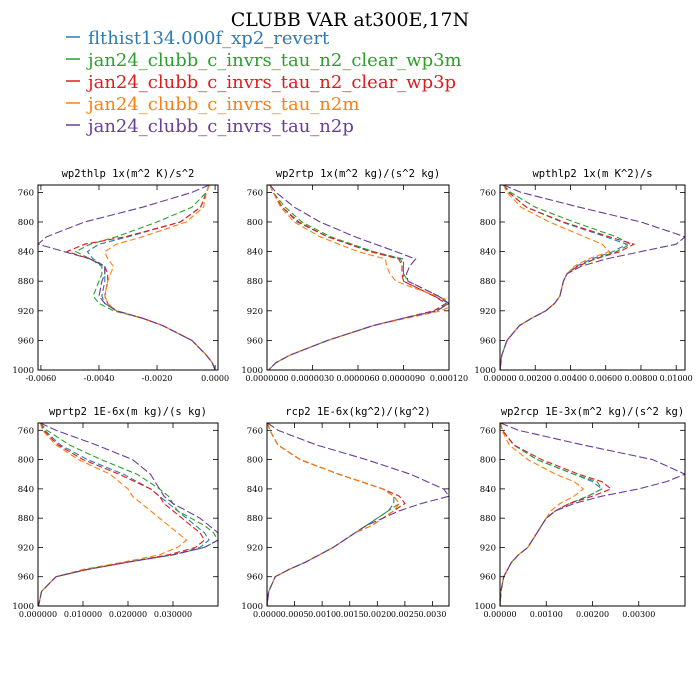  Describe the element at coordinates (266, 378) in the screenshot. I see `x-tick-label: 0.0000000` at that location.